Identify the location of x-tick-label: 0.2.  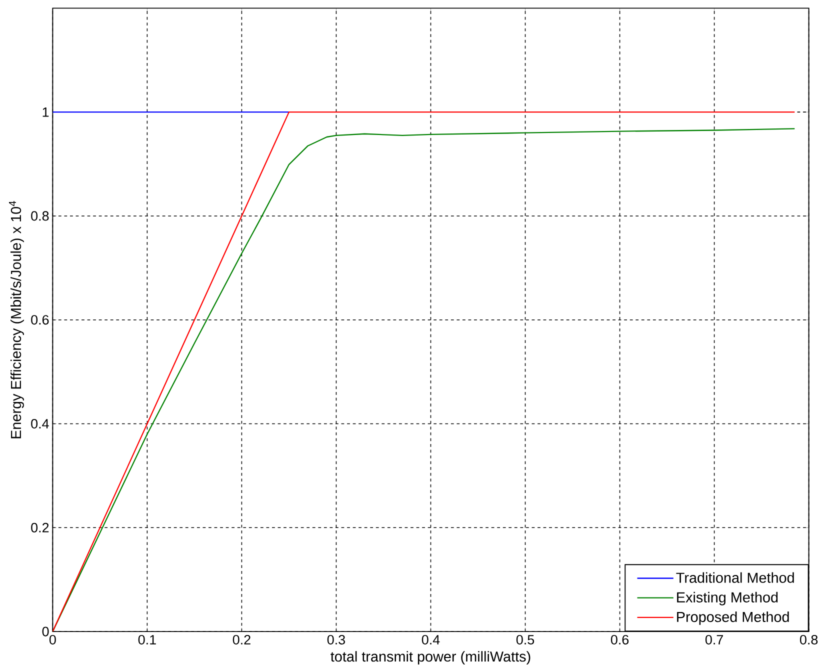
(241, 640).